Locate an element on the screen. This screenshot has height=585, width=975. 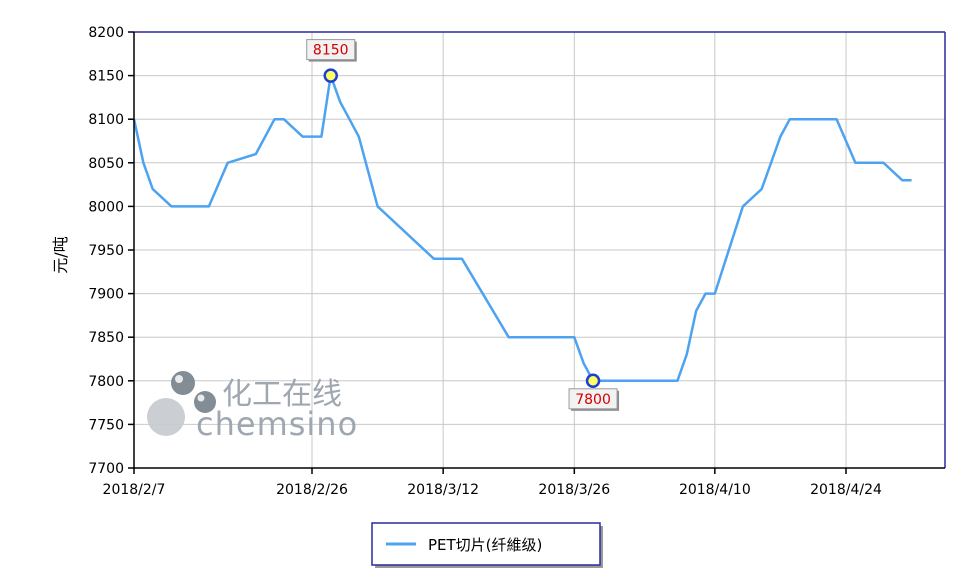
x-tick-label: 2018/2/26 is located at coordinates (312, 490).